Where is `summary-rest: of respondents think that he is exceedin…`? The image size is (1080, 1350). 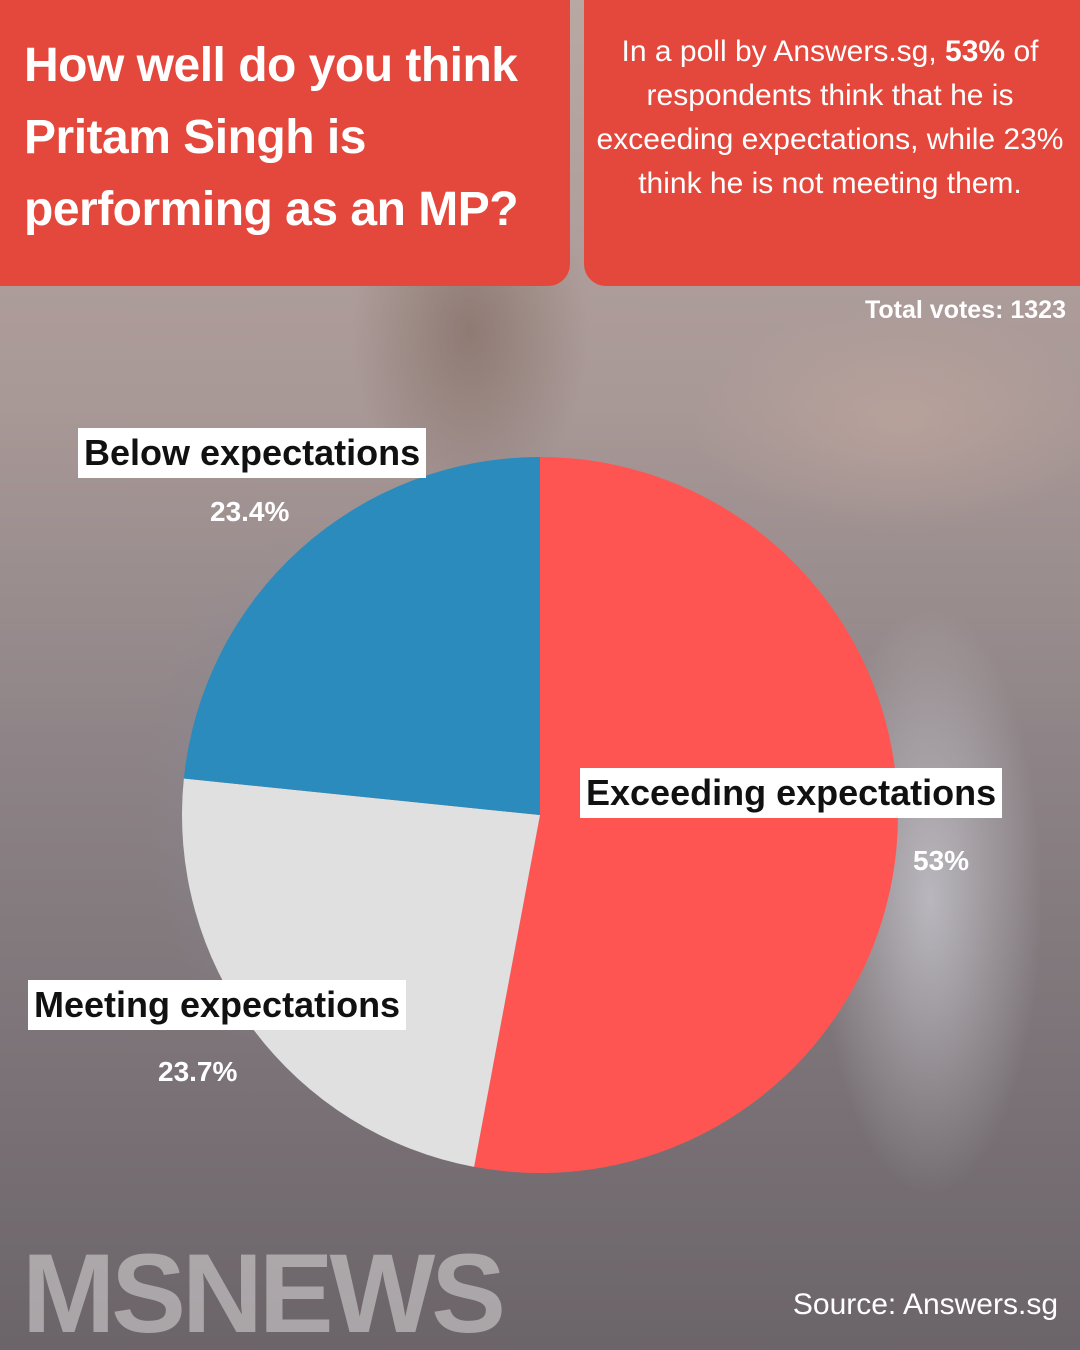
summary-rest: of respondents think that he is exceedin… is located at coordinates (830, 117).